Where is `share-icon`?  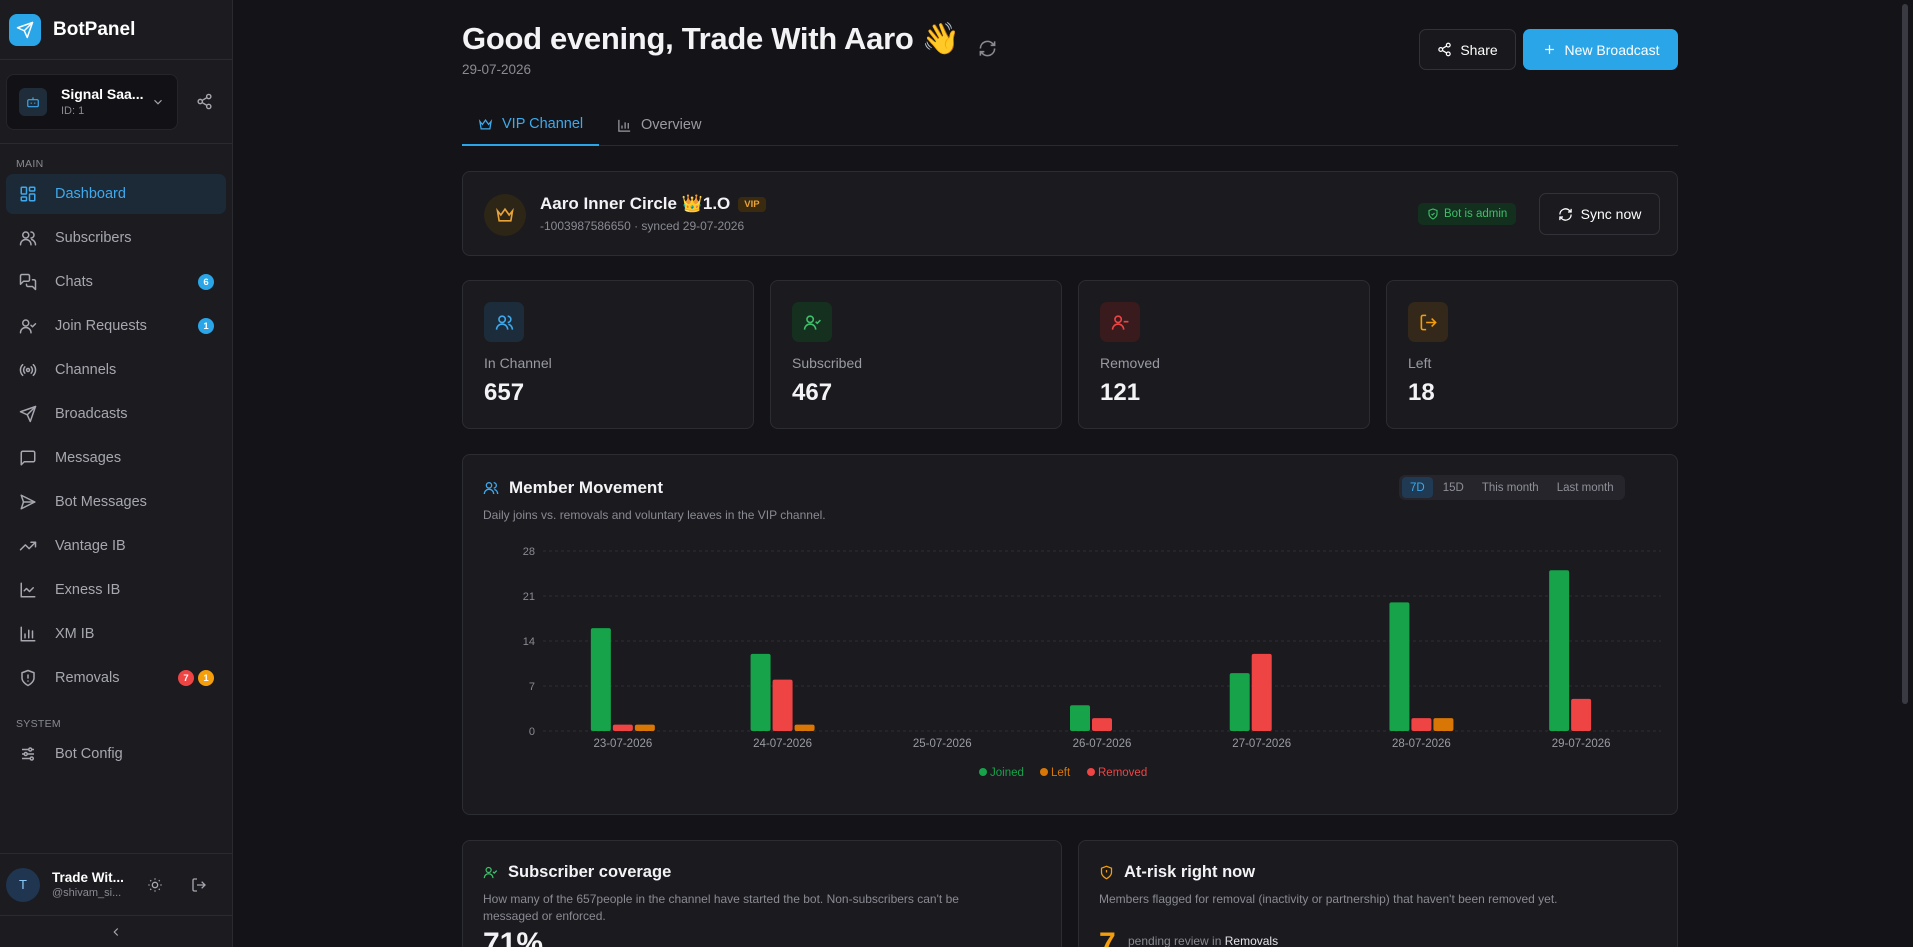
share-icon is located at coordinates (204, 101).